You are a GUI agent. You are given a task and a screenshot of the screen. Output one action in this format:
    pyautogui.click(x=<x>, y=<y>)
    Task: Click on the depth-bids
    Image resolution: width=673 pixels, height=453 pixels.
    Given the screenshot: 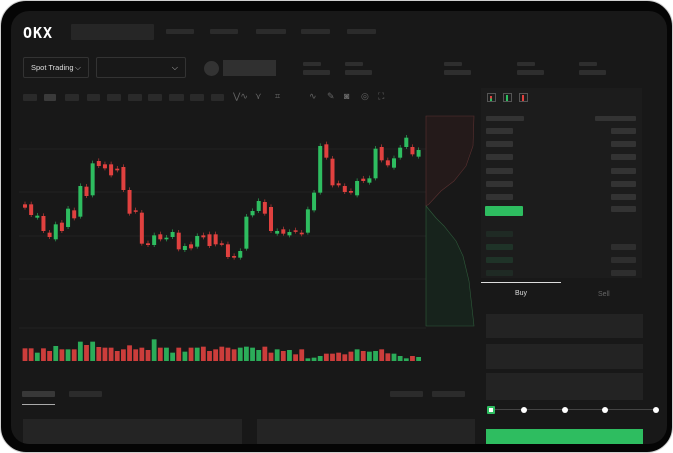 What is the action you would take?
    pyautogui.click(x=450, y=266)
    